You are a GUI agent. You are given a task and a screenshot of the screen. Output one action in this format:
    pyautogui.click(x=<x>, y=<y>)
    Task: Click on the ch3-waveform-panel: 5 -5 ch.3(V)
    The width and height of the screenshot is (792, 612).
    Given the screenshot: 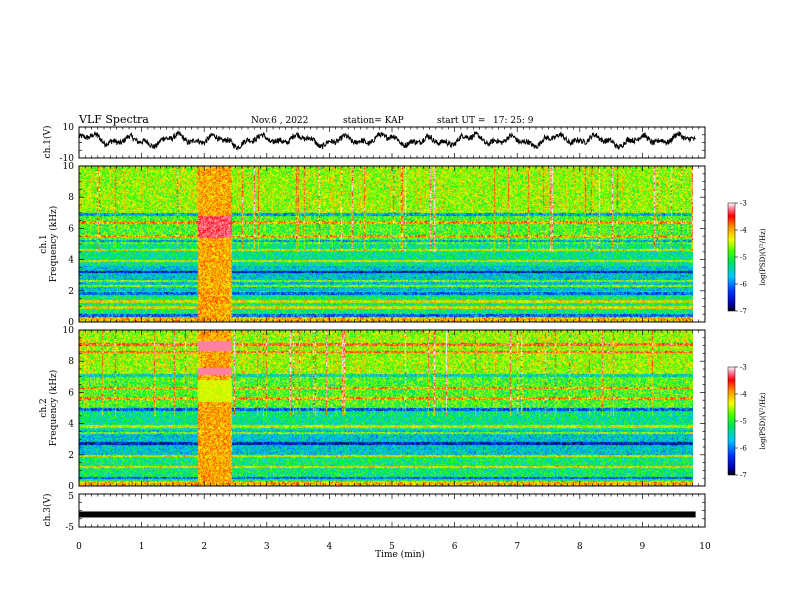 What is the action you would take?
    pyautogui.click(x=374, y=512)
    